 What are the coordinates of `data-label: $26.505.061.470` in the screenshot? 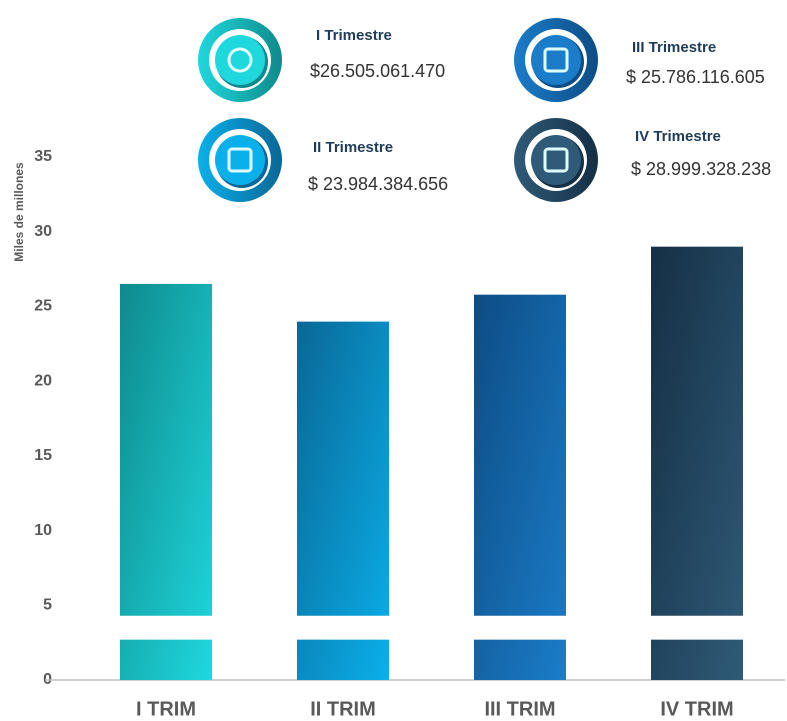 It's located at (377, 71).